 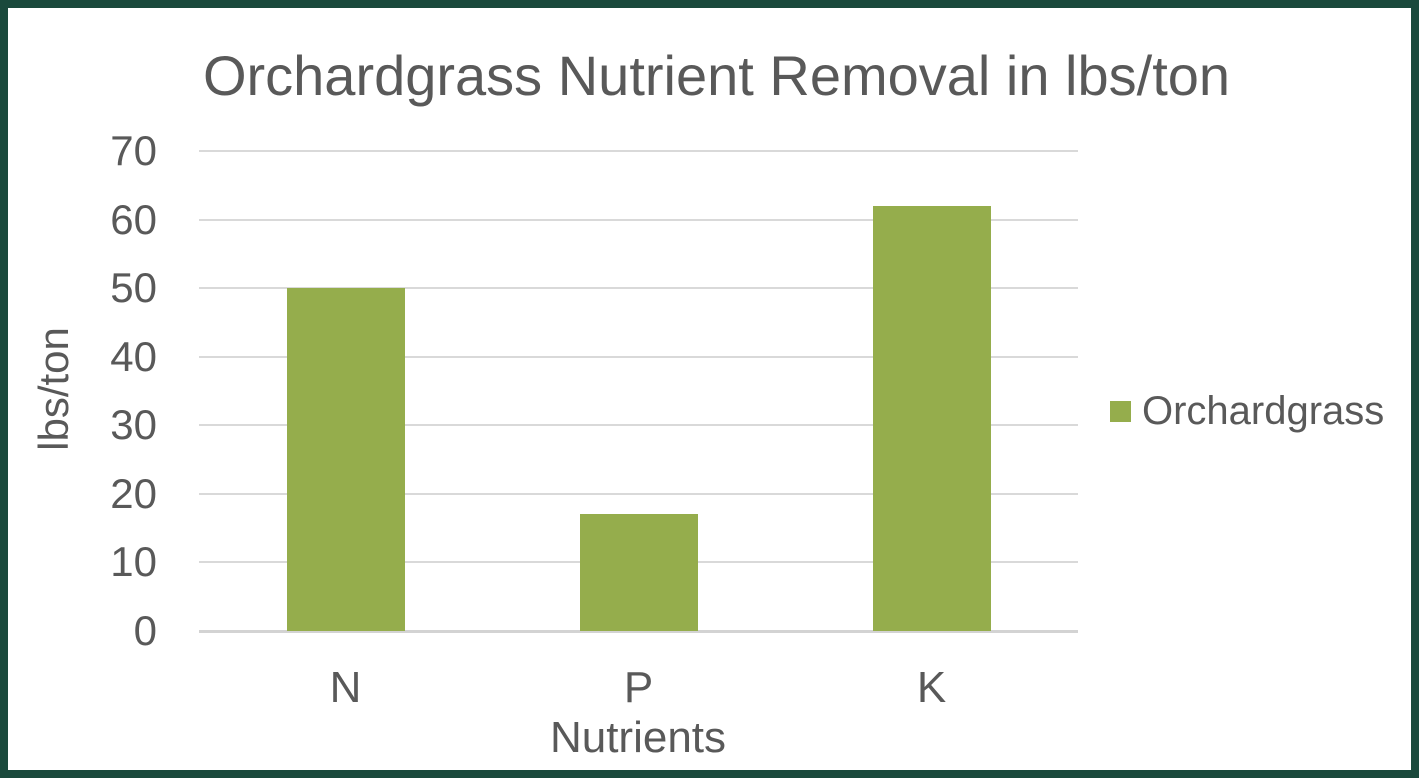 What do you see at coordinates (638, 687) in the screenshot?
I see `x-tick-label-P: P` at bounding box center [638, 687].